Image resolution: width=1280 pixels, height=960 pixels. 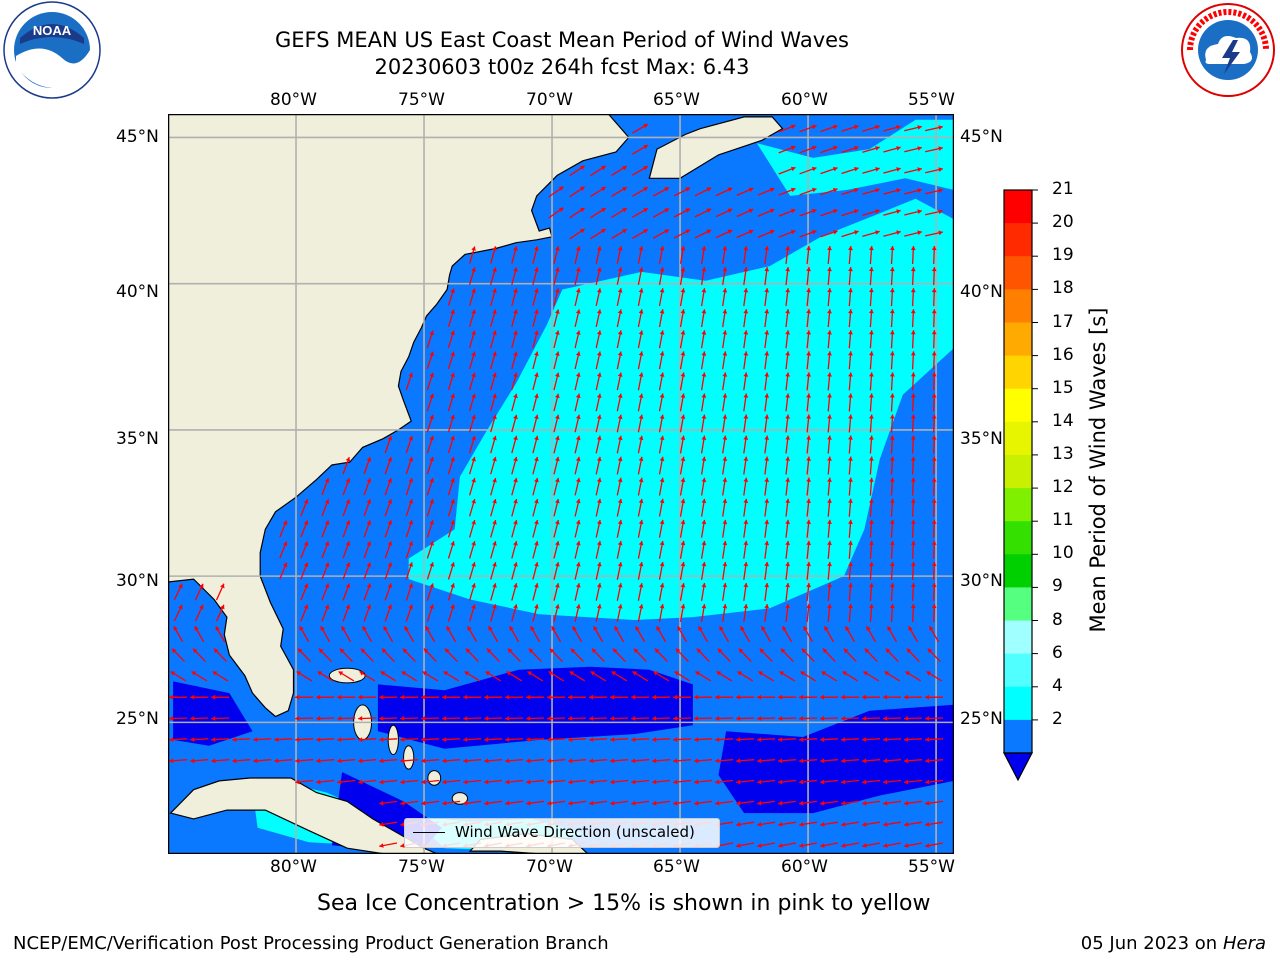 I want to click on colorbar-tick-label: 16, so click(x=1063, y=354).